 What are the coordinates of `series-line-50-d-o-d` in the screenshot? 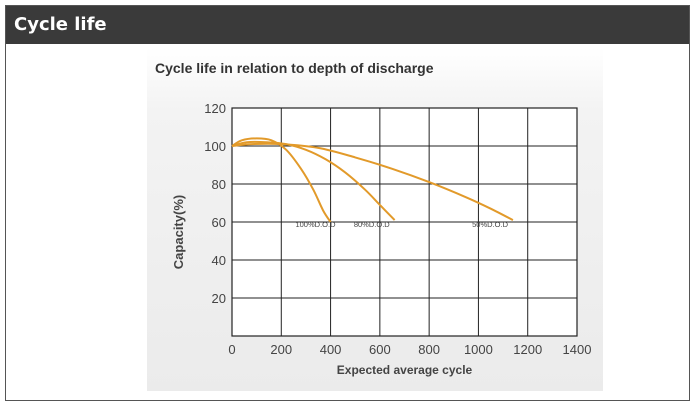 It's located at (372, 181).